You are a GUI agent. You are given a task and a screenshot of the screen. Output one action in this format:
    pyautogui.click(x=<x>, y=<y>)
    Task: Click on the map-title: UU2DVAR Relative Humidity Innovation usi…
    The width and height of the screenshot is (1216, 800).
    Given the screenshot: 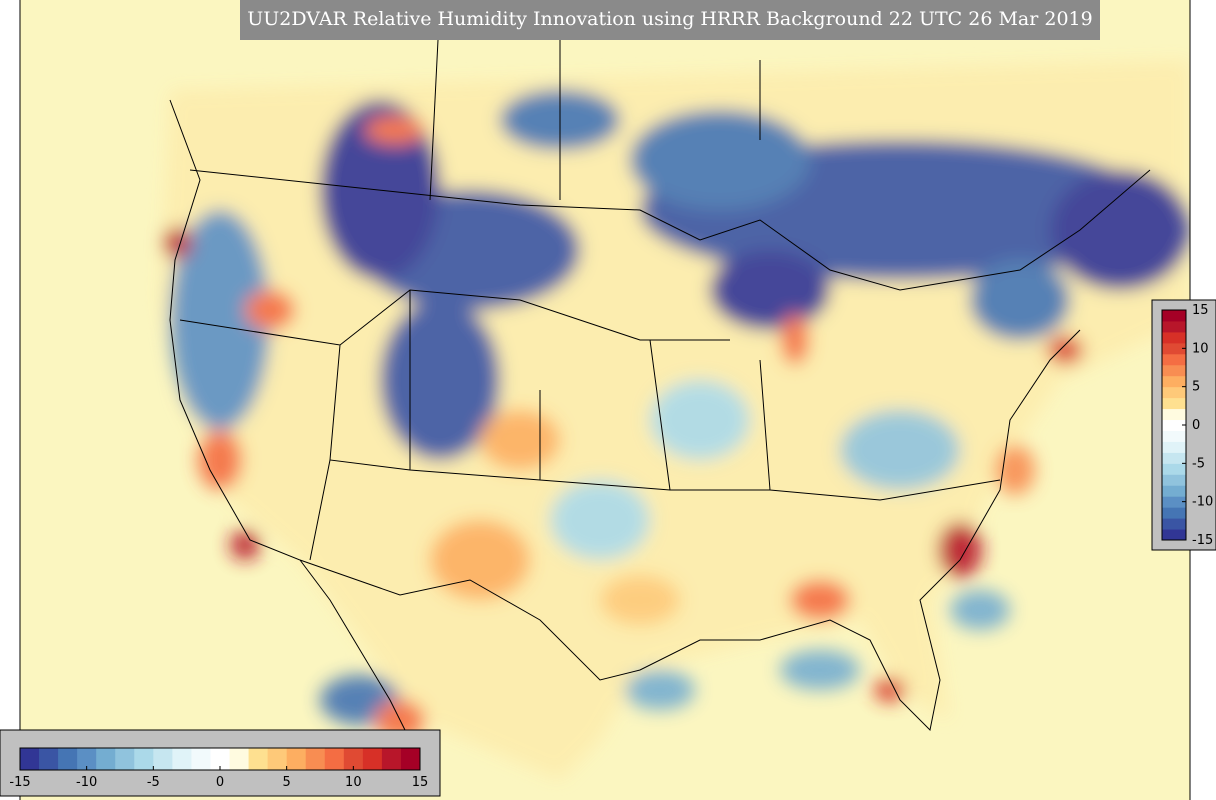 What is the action you would take?
    pyautogui.click(x=669, y=19)
    